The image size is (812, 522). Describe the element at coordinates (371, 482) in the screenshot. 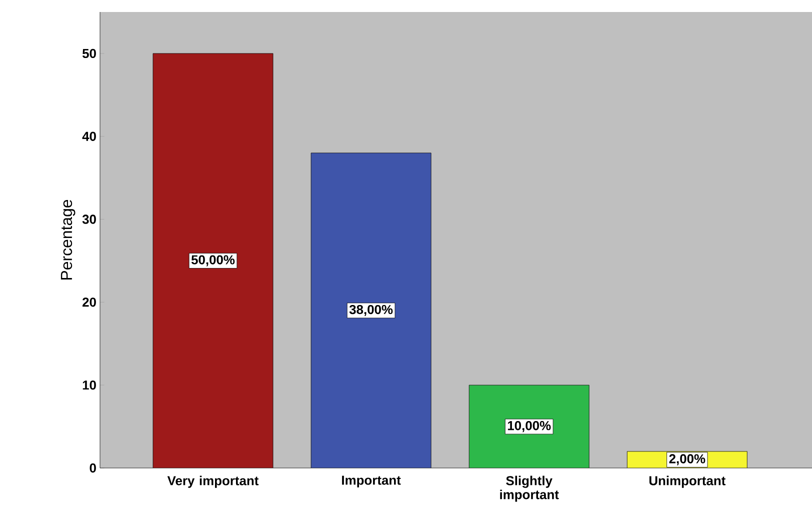

I see `x-tick-label: Important` at that location.